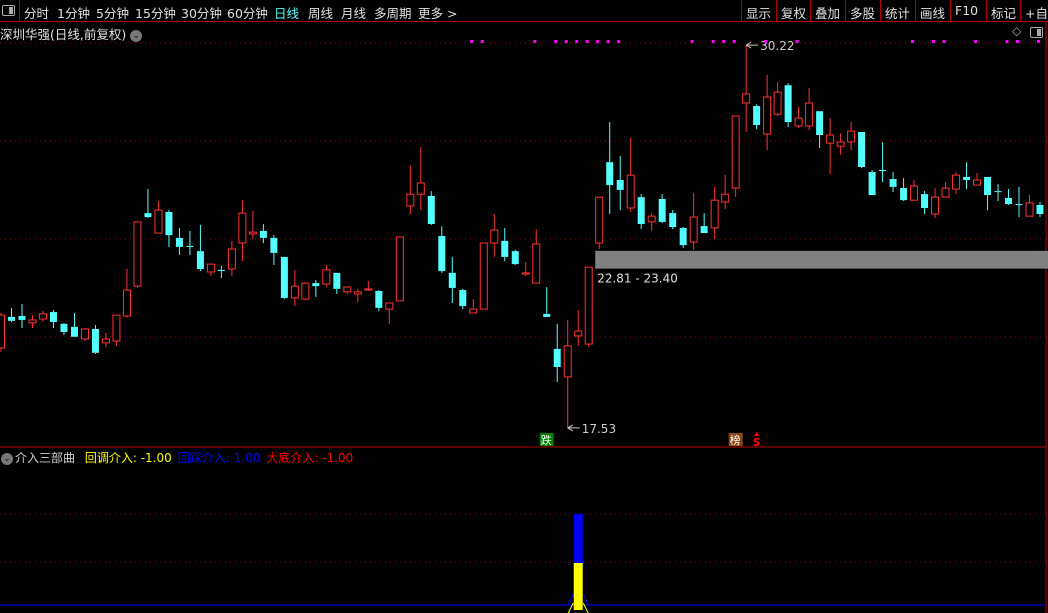  Describe the element at coordinates (933, 13) in the screenshot. I see `toolbar-button-5: 画线` at that location.